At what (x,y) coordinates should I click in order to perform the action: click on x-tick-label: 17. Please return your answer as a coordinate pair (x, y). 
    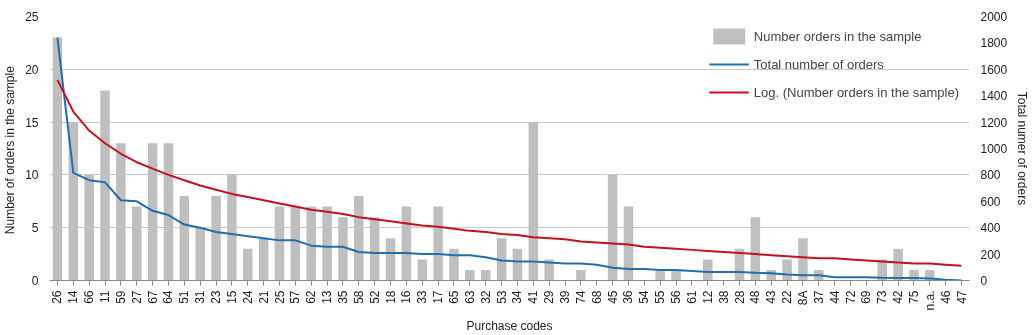
    Looking at the image, I should click on (438, 297).